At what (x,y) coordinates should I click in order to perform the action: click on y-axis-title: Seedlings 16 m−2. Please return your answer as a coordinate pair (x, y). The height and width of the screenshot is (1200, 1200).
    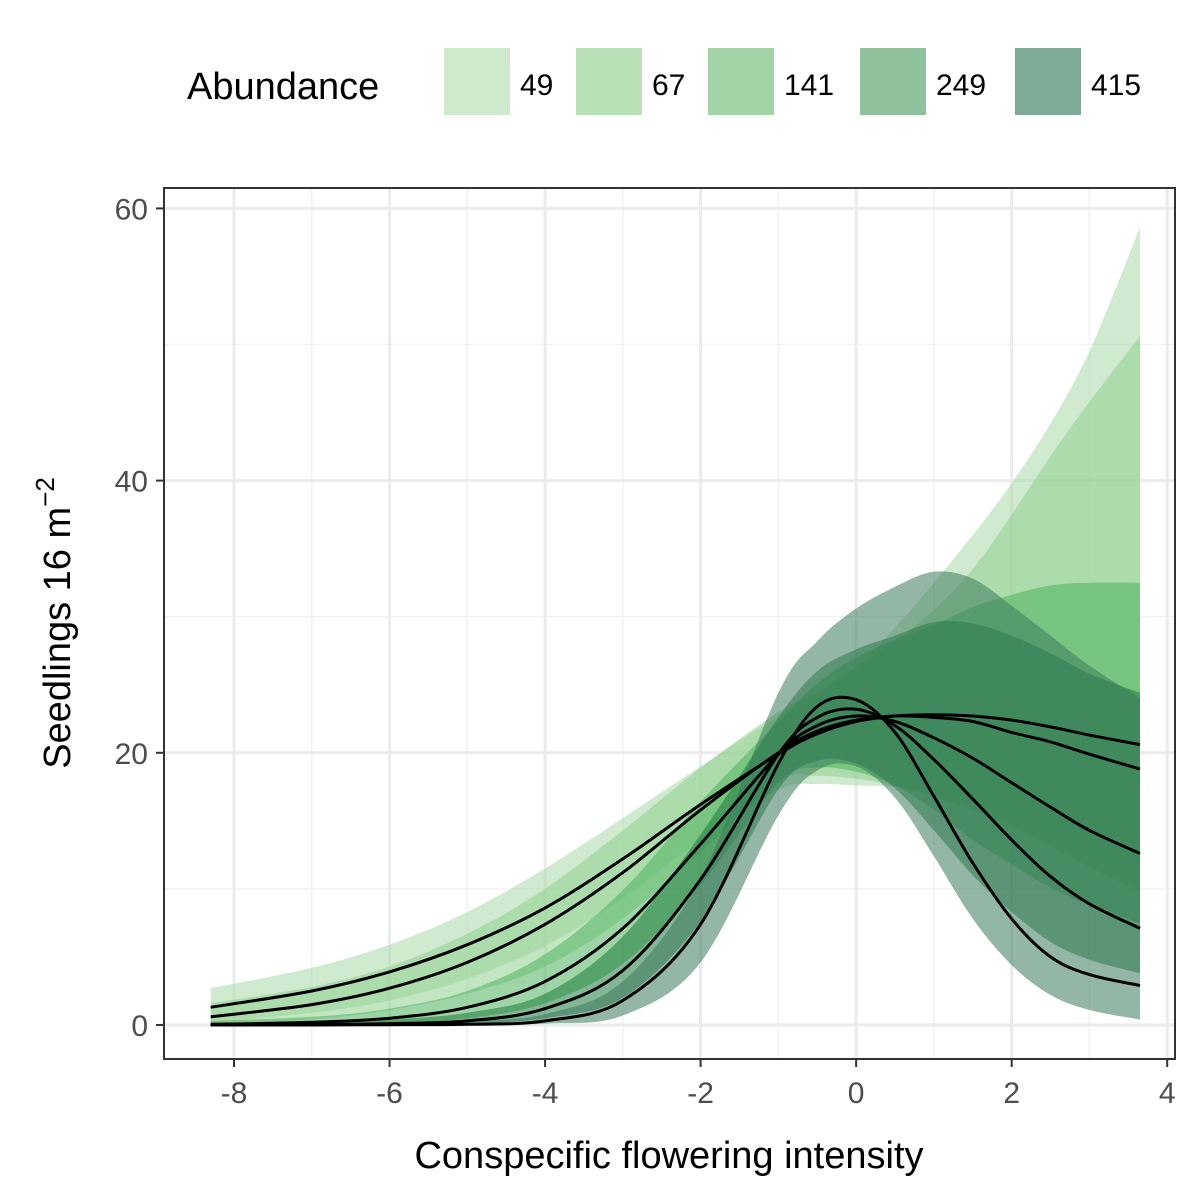
    Looking at the image, I should click on (54, 623).